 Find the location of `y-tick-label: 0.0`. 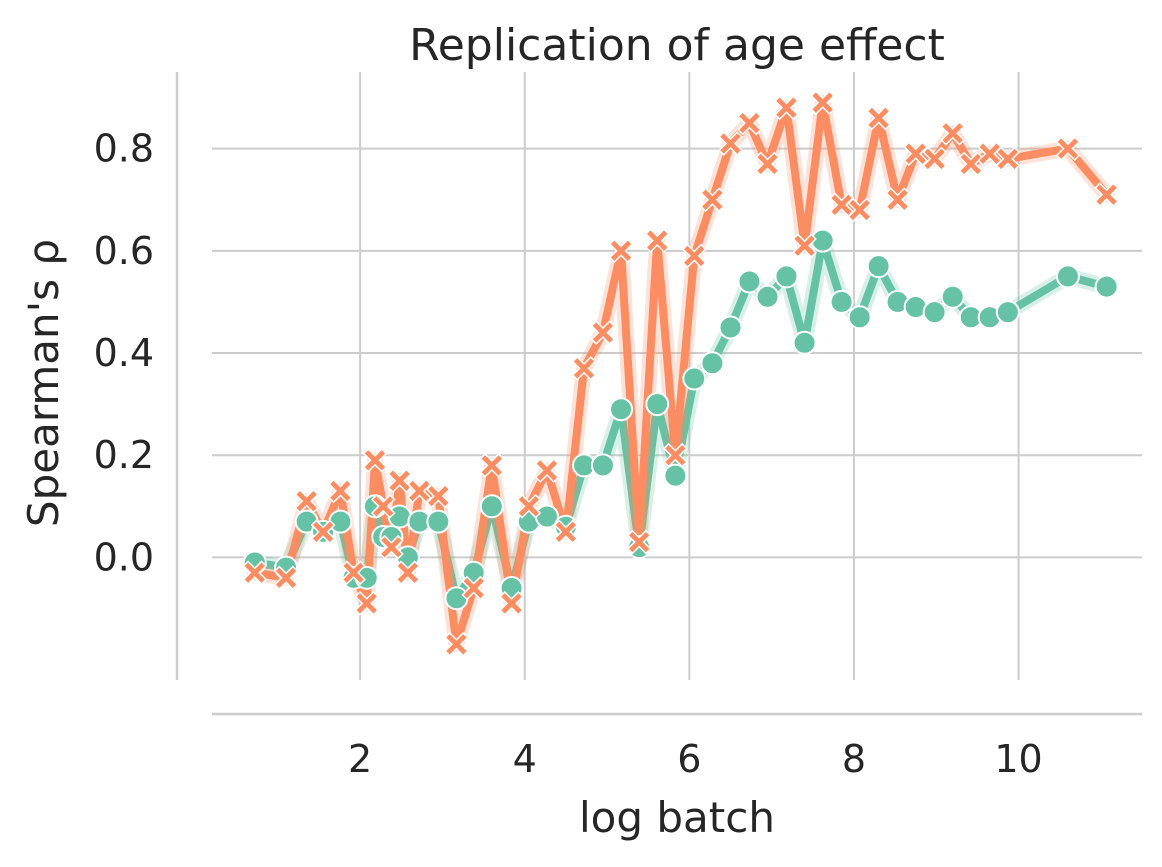

y-tick-label: 0.0 is located at coordinates (124, 557).